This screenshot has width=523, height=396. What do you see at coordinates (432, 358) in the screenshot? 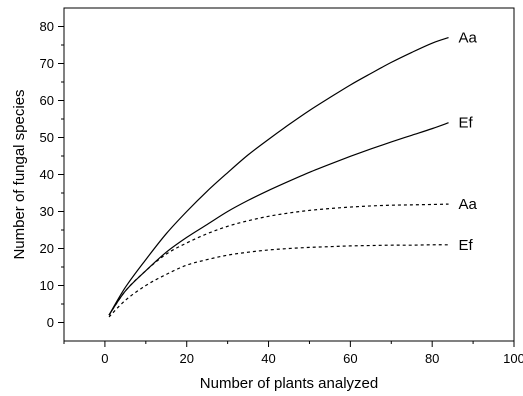
I see `x-tick-label: 80` at bounding box center [432, 358].